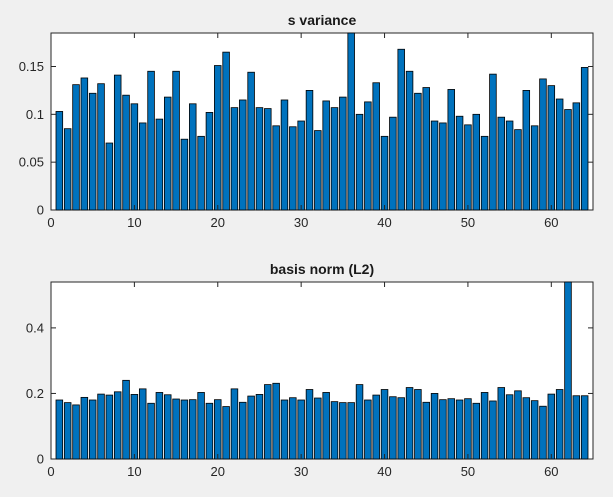 This screenshot has width=613, height=497. Describe the element at coordinates (31, 162) in the screenshot. I see `y-tick-label: 0.05` at that location.